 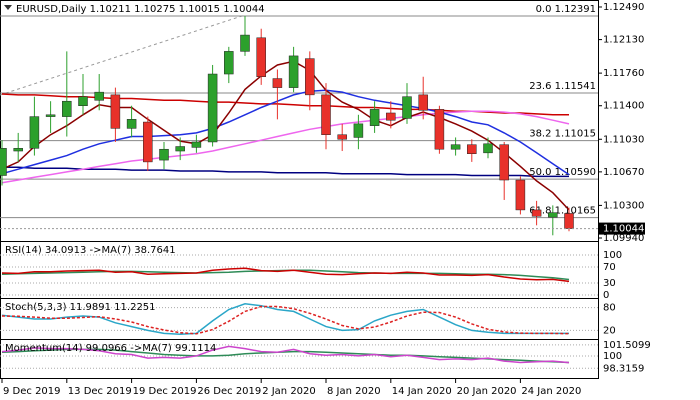 I want to click on y-tick-label: 1.09940, so click(x=623, y=238).